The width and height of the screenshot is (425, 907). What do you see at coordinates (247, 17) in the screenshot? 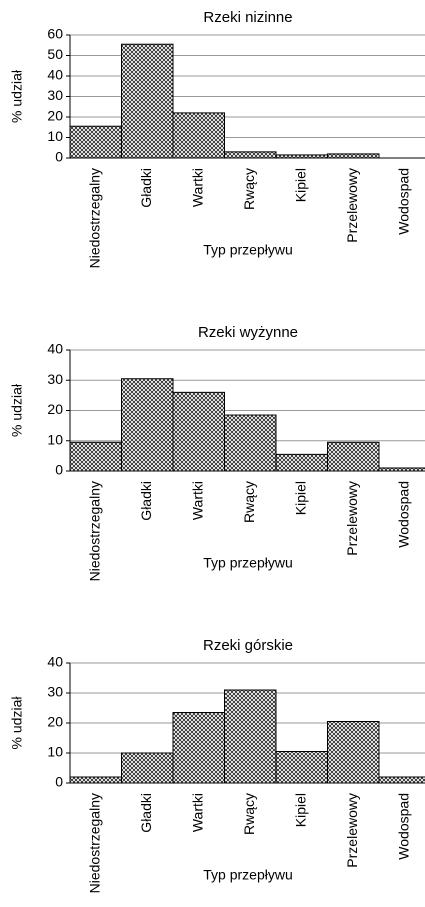
I see `chart-title: Rzeki nizinne` at bounding box center [247, 17].